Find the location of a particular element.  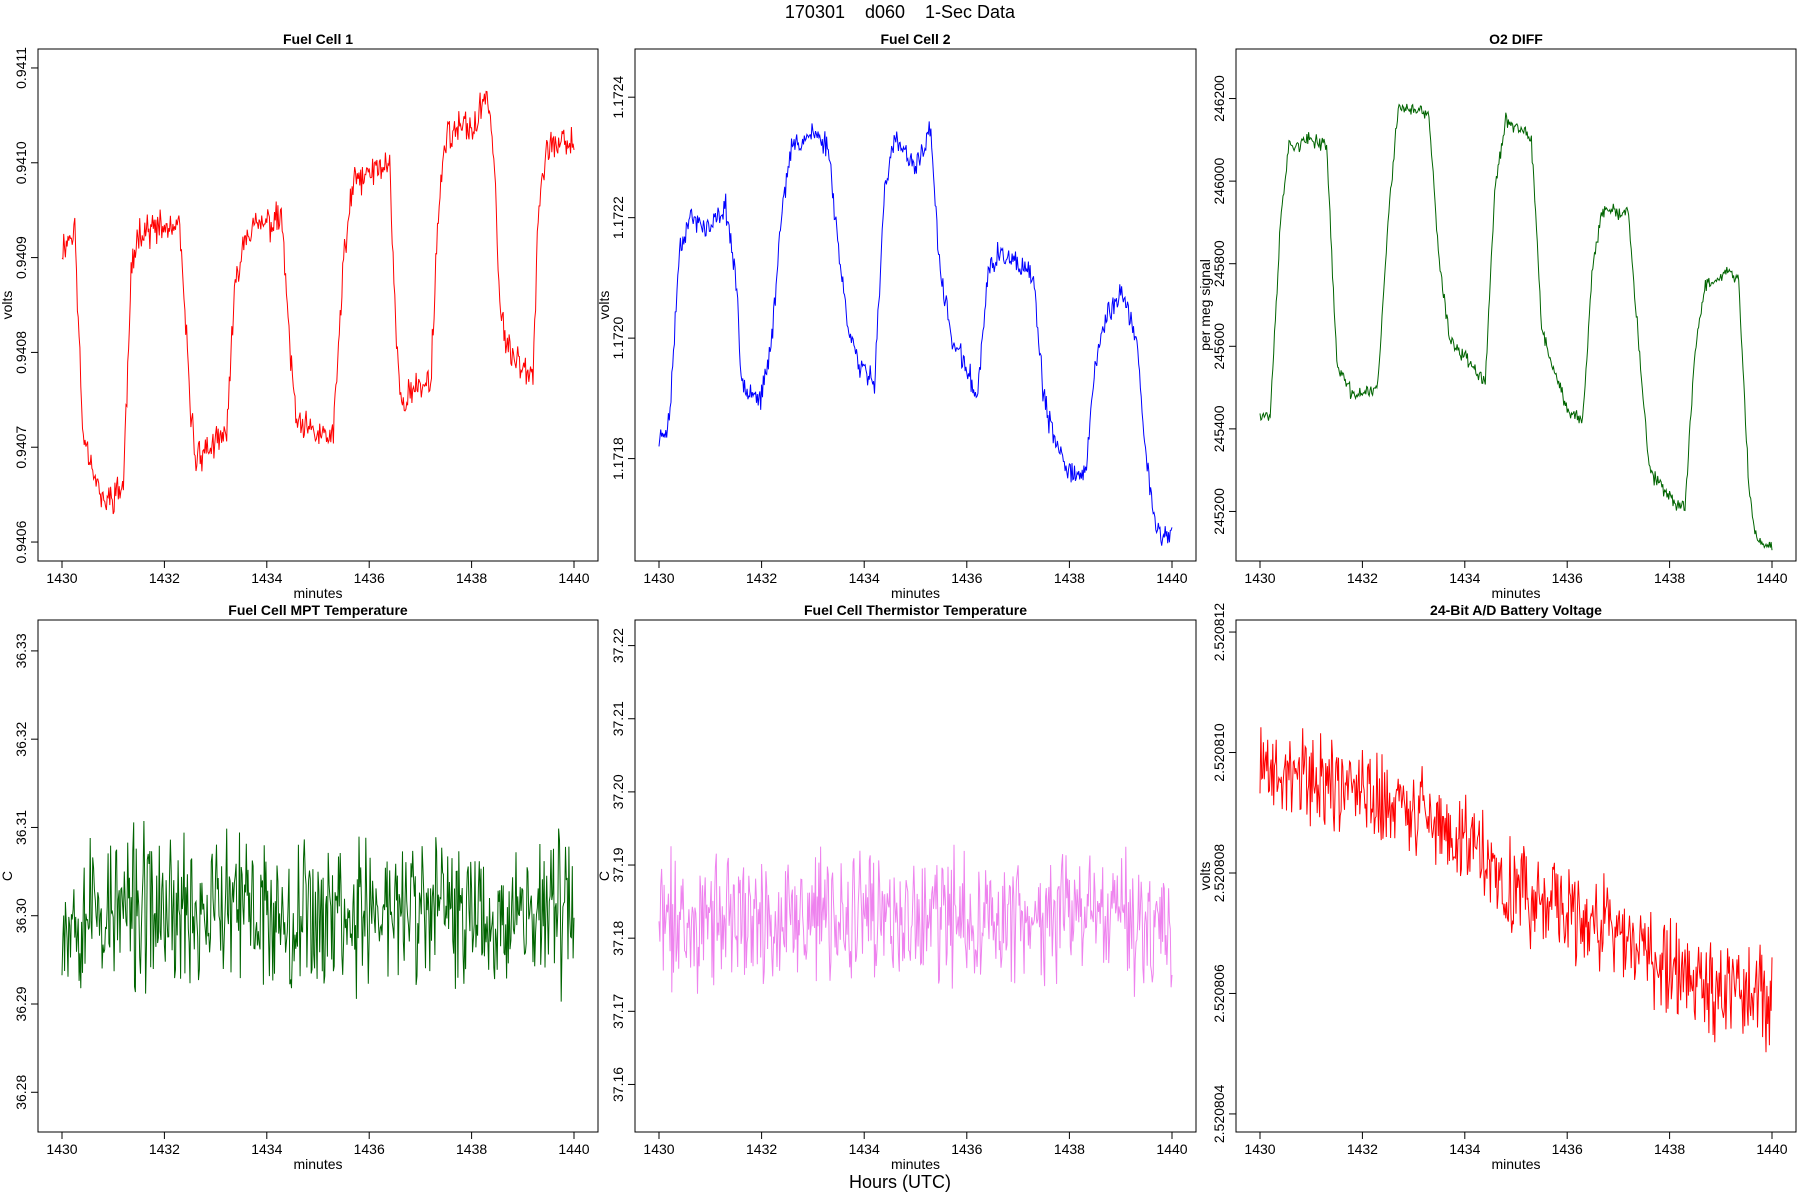

y-tick-label: 245800 is located at coordinates (1219, 263).